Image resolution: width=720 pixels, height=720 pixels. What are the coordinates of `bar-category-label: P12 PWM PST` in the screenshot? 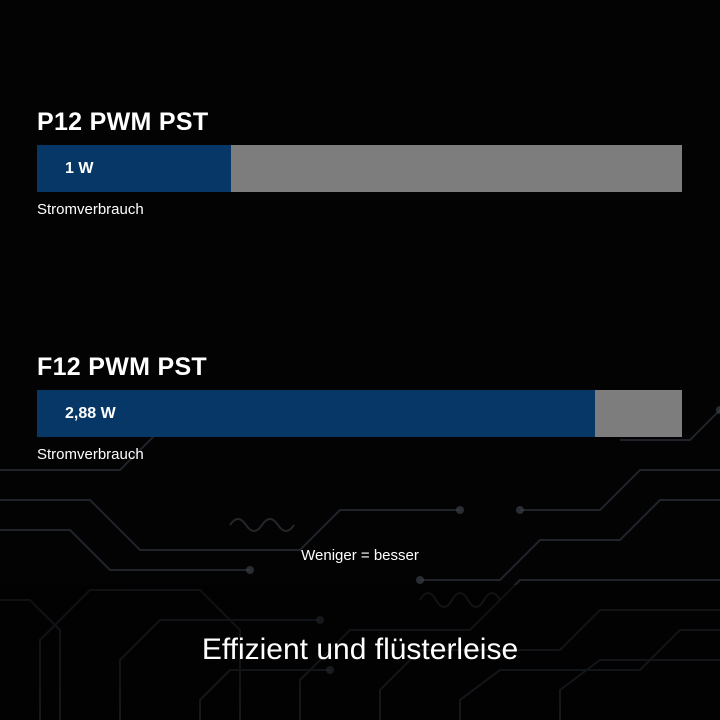 It's located at (123, 122).